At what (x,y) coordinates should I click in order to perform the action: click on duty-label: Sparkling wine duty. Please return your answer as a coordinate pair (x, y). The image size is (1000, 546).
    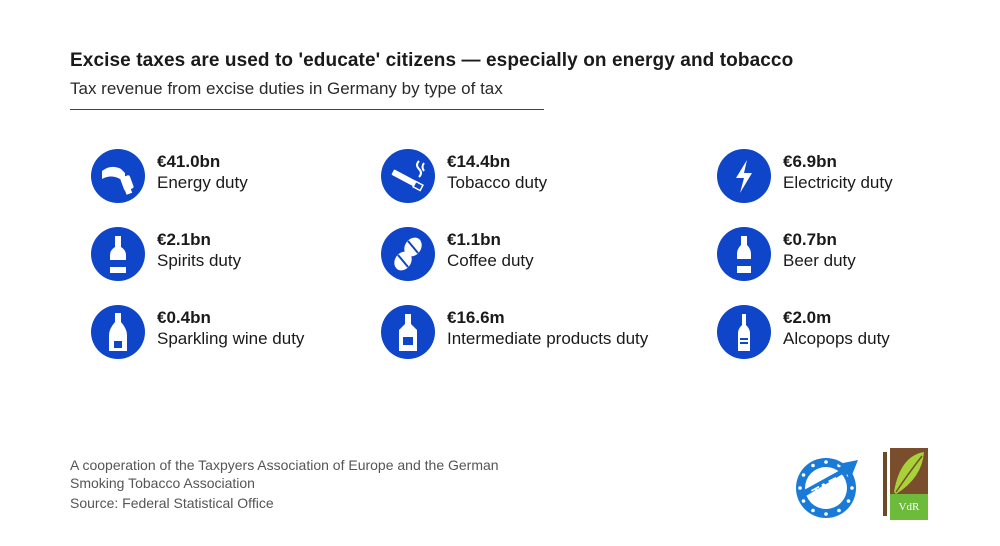
    Looking at the image, I should click on (231, 338).